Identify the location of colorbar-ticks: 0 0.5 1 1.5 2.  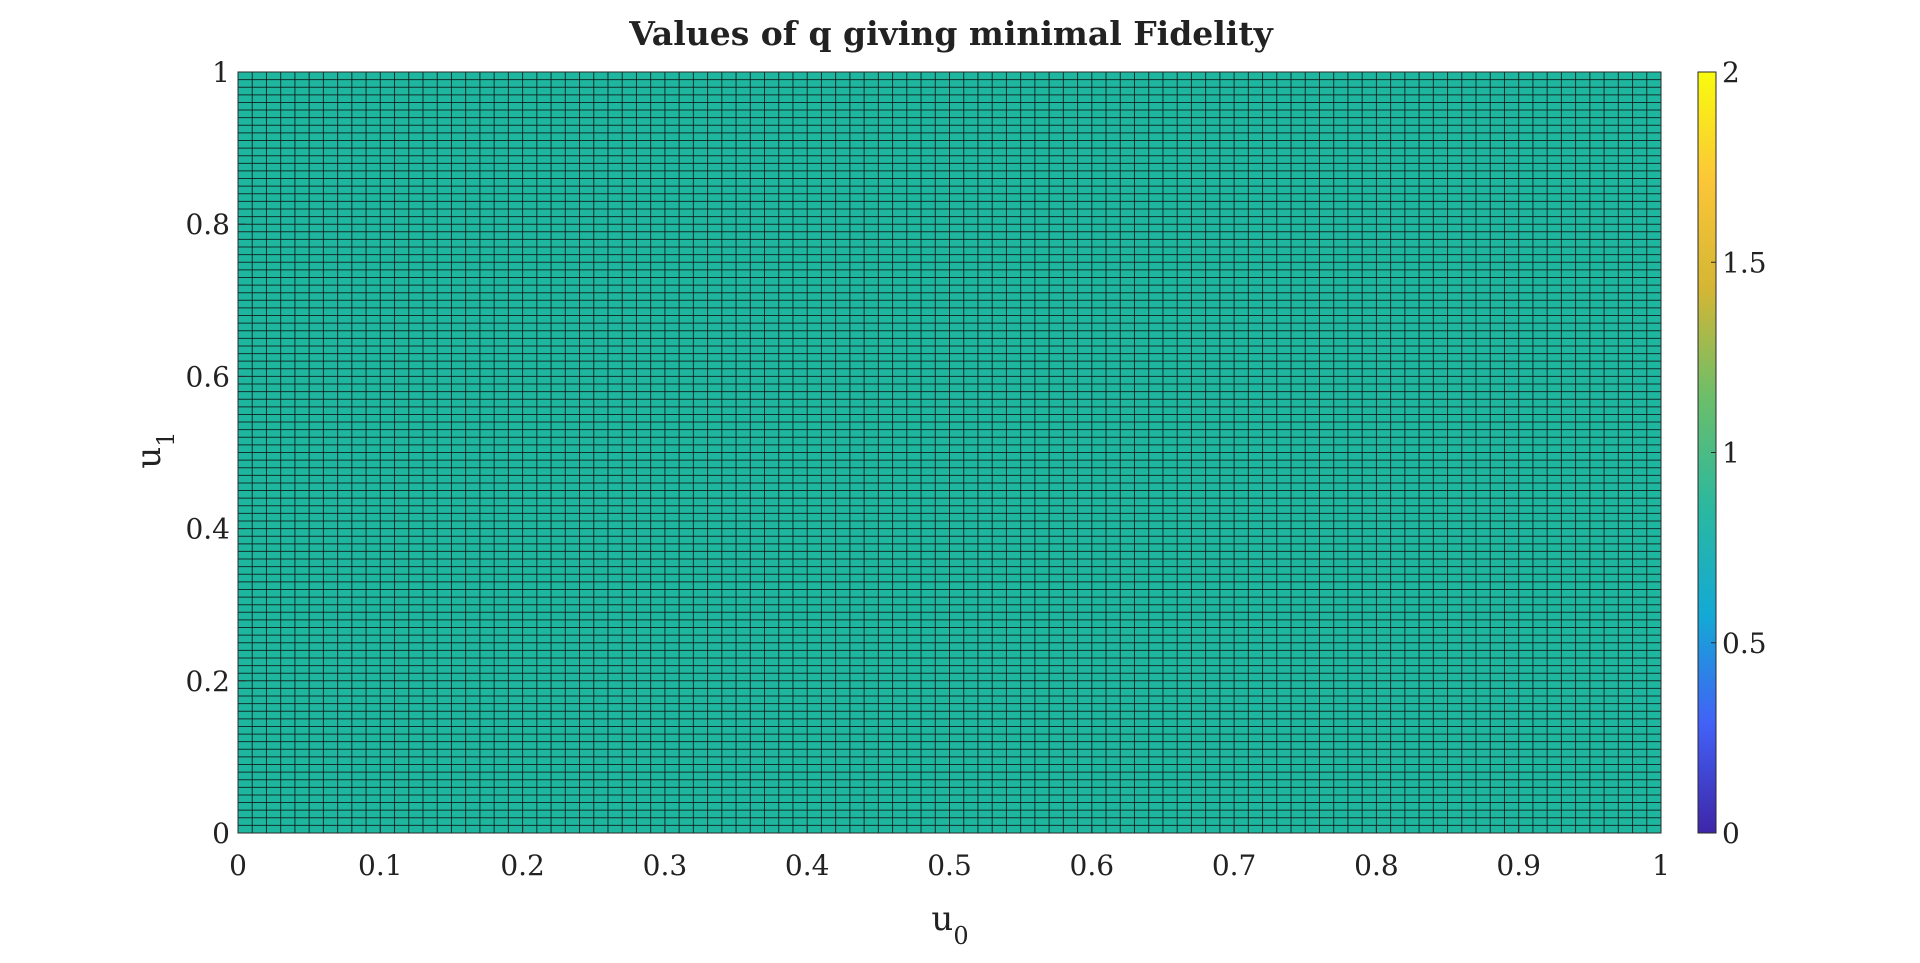
(1739, 453).